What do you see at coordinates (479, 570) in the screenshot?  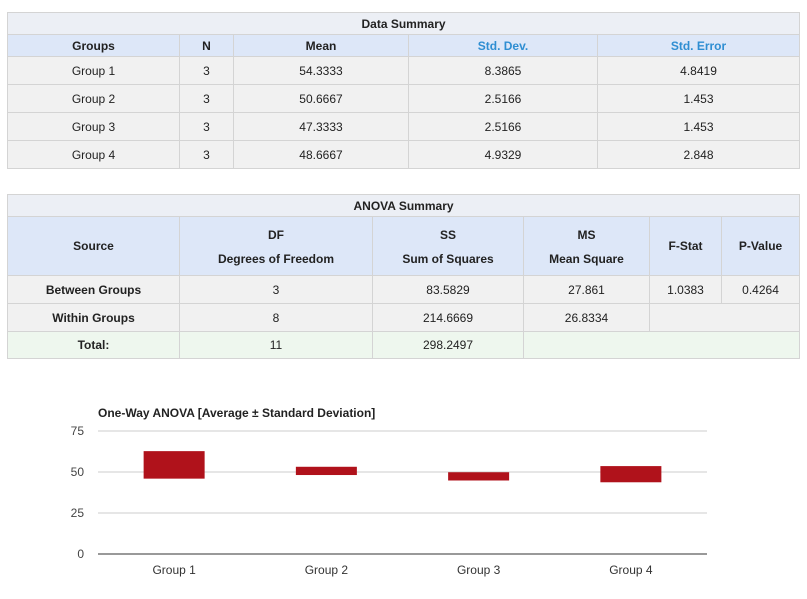 I see `x-tick-label: Group 3` at bounding box center [479, 570].